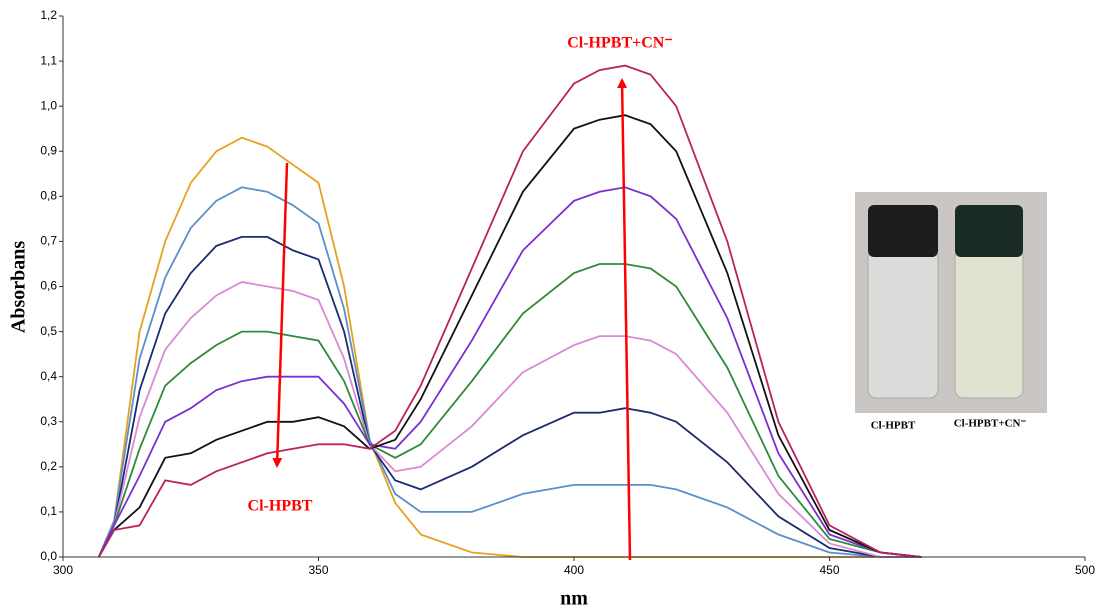  Describe the element at coordinates (48, 196) in the screenshot. I see `y-tick-label: 0,8` at that location.